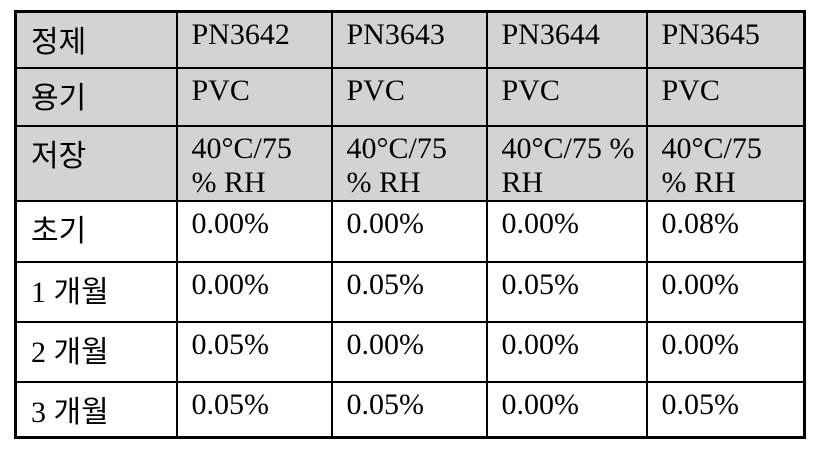  Describe the element at coordinates (725, 39) in the screenshot. I see `value-cell: PN3645` at that location.